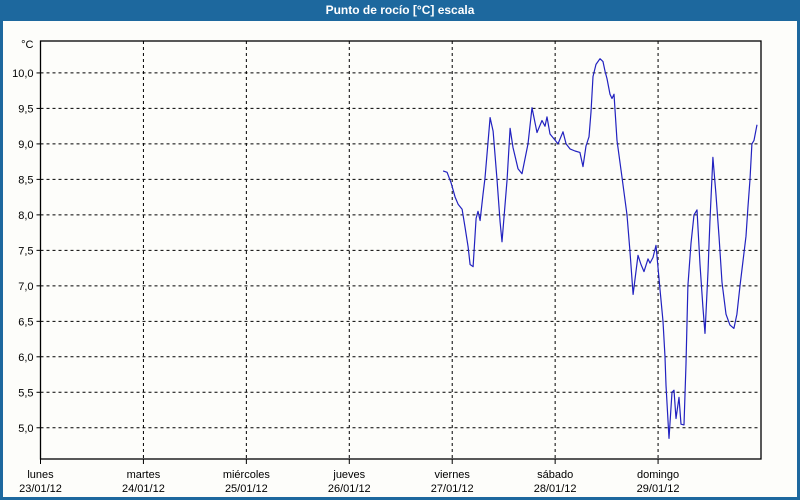  I want to click on x-tick-date: 25/01/12, so click(246, 489).